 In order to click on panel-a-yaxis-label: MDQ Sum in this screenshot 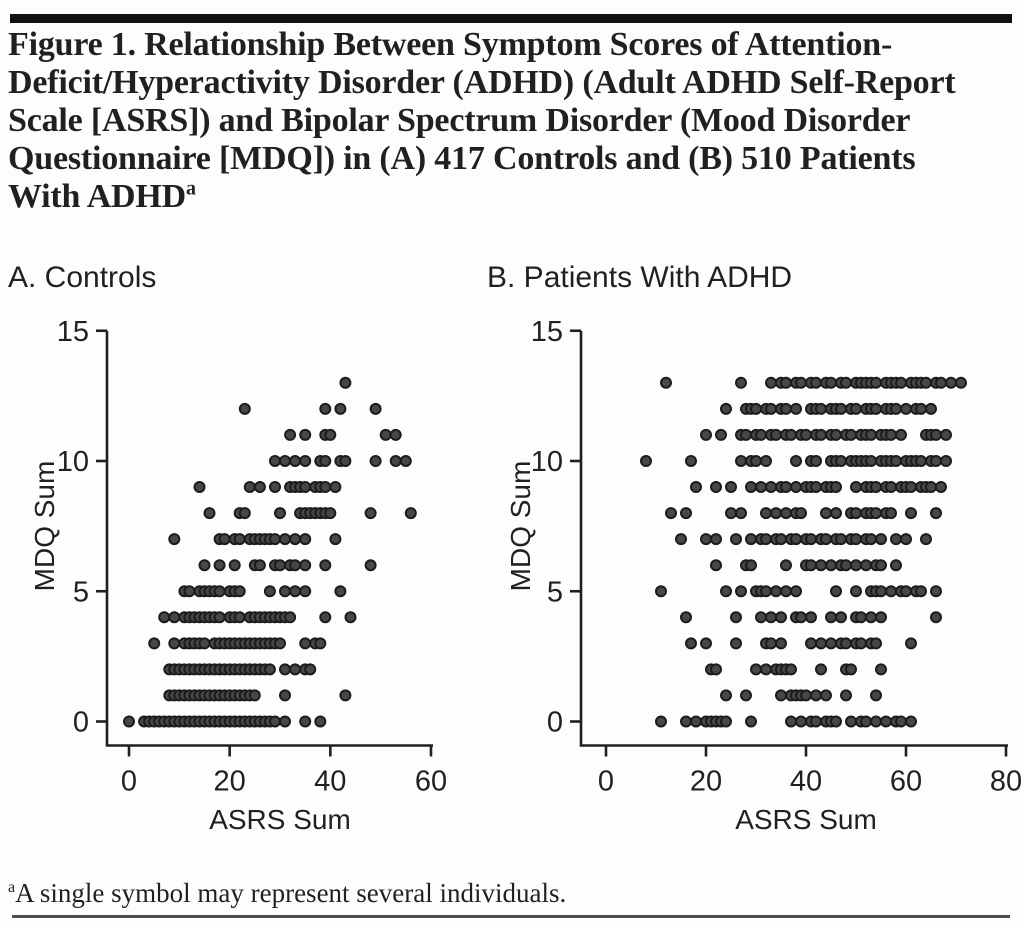, I will do `click(44, 526)`.